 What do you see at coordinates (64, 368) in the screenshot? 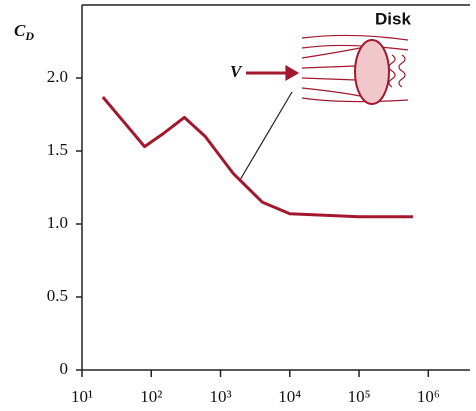
I see `y-tick-label: 0` at bounding box center [64, 368].